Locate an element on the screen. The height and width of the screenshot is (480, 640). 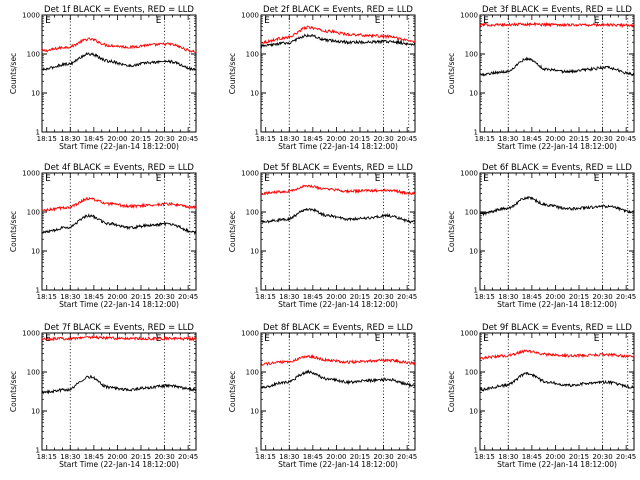
panel-title: Det 7f BLACK = Events, RED = LLD is located at coordinates (119, 328).